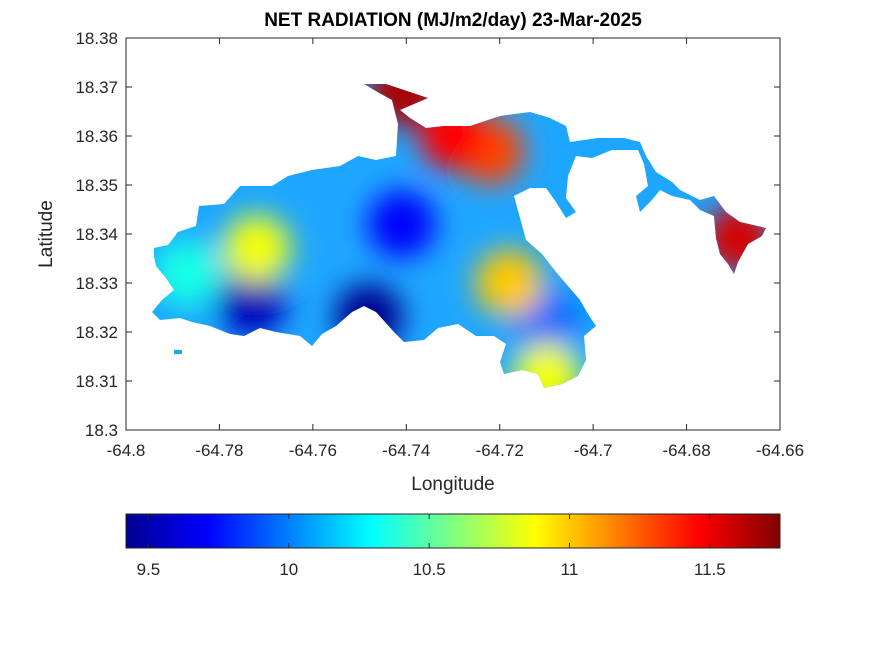 The image size is (875, 656). Describe the element at coordinates (219, 450) in the screenshot. I see `x-tick-label-1: -64.78` at that location.